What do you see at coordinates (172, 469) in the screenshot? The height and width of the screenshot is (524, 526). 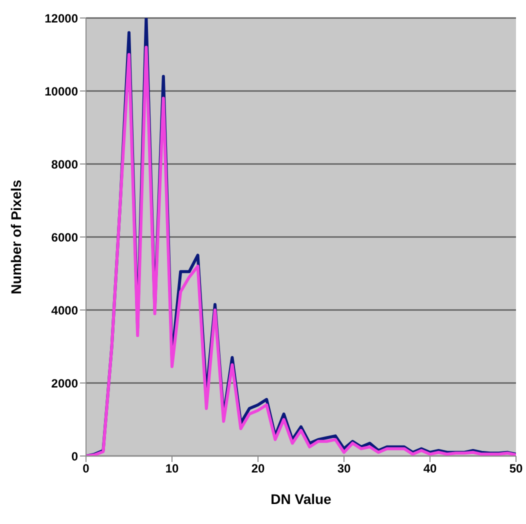 I see `x-tick-label: 10` at bounding box center [172, 469].